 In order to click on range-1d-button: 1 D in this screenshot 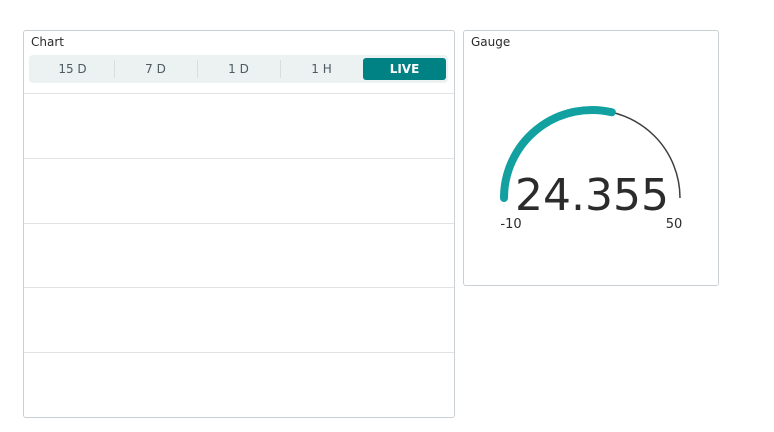, I will do `click(238, 69)`.